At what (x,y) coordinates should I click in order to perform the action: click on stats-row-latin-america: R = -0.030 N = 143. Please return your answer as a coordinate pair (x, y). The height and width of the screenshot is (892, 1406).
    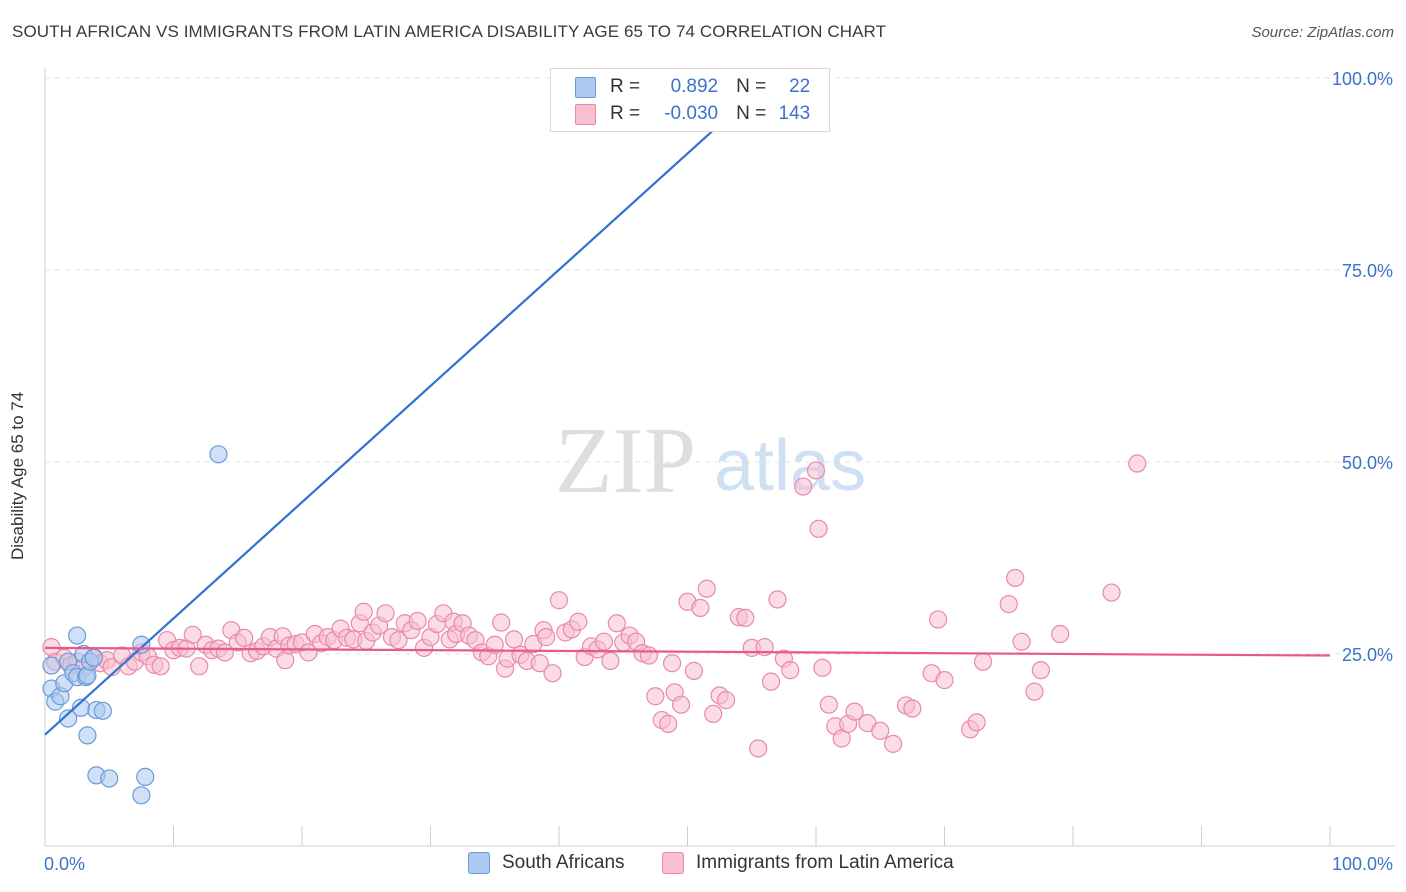
    Looking at the image, I should click on (692, 114).